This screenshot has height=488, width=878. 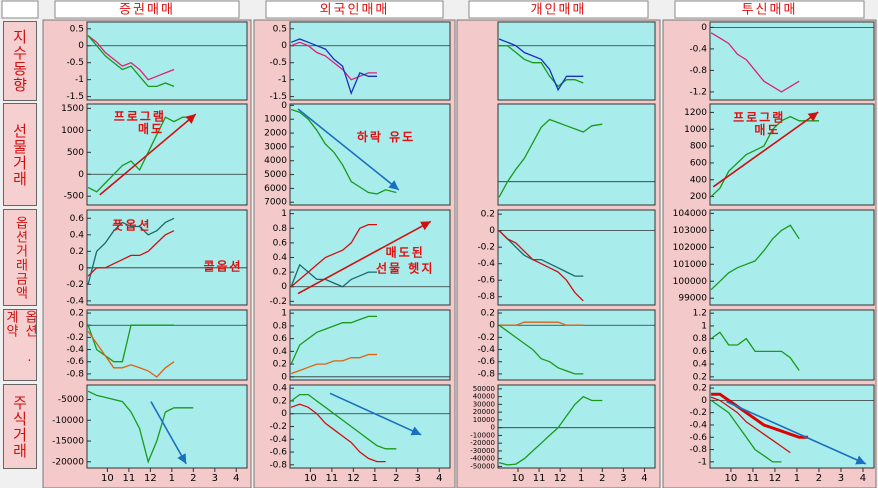 I want to click on y-tick-label: 1000, so click(x=72, y=131).